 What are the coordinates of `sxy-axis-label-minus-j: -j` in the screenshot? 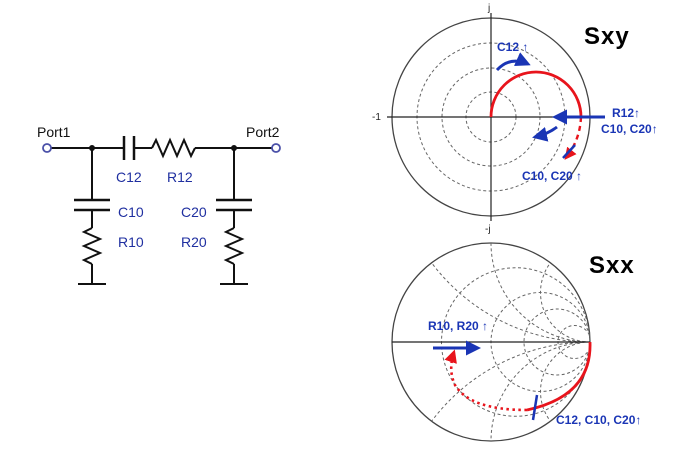 It's located at (488, 229).